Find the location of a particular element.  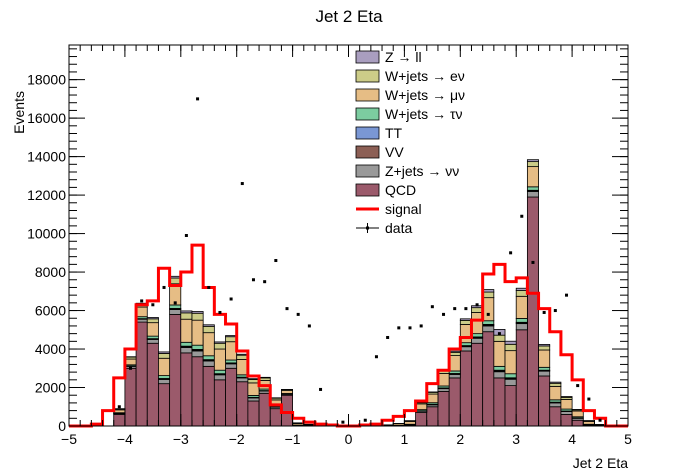

y-tick-label: 18000 is located at coordinates (46, 80).